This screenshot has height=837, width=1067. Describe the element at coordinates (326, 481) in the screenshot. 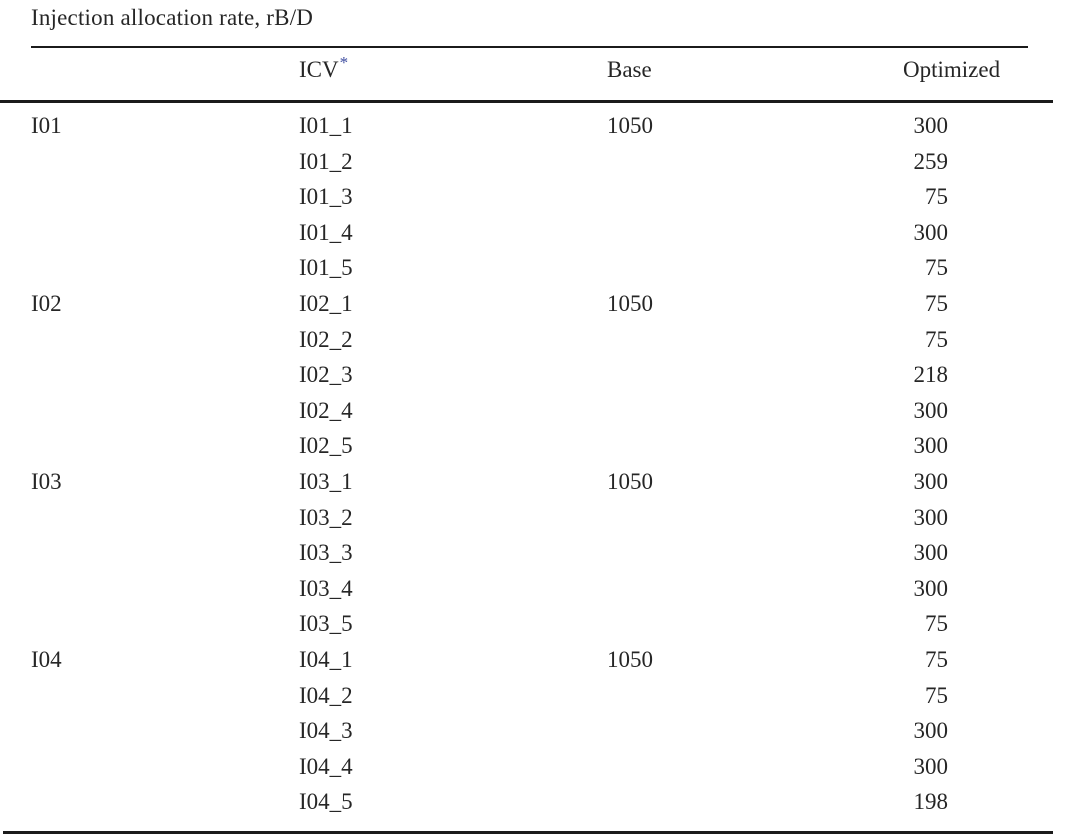

I see `cell-icv: I03_1` at that location.